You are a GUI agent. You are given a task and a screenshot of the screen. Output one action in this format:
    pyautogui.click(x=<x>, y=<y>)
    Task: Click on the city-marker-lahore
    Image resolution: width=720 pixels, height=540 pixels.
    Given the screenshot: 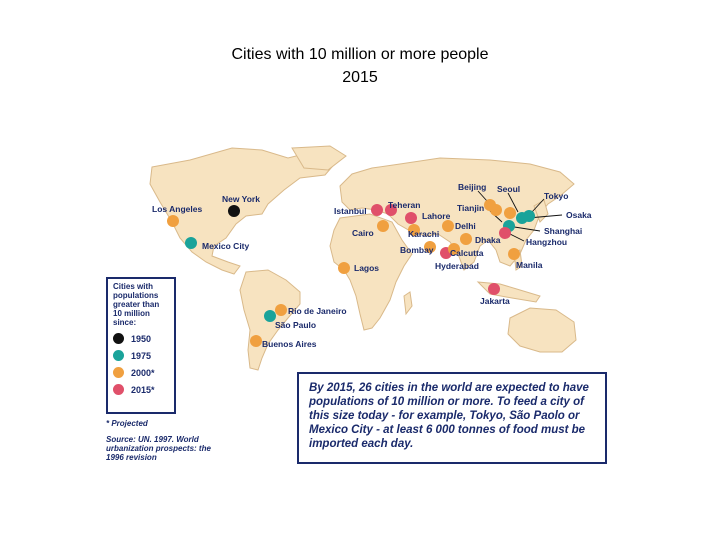 What is the action you would take?
    pyautogui.click(x=411, y=218)
    